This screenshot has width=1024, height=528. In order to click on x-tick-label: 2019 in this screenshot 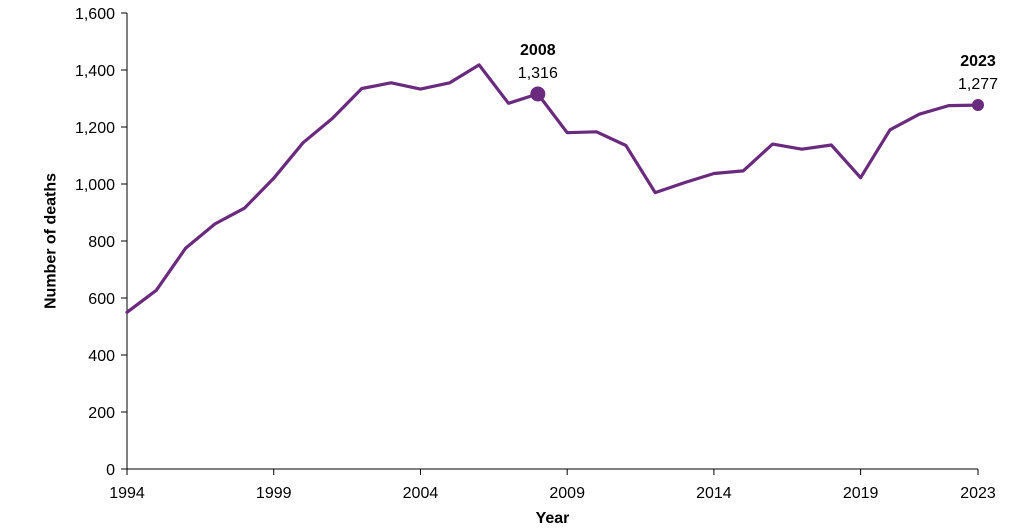, I will do `click(861, 493)`.